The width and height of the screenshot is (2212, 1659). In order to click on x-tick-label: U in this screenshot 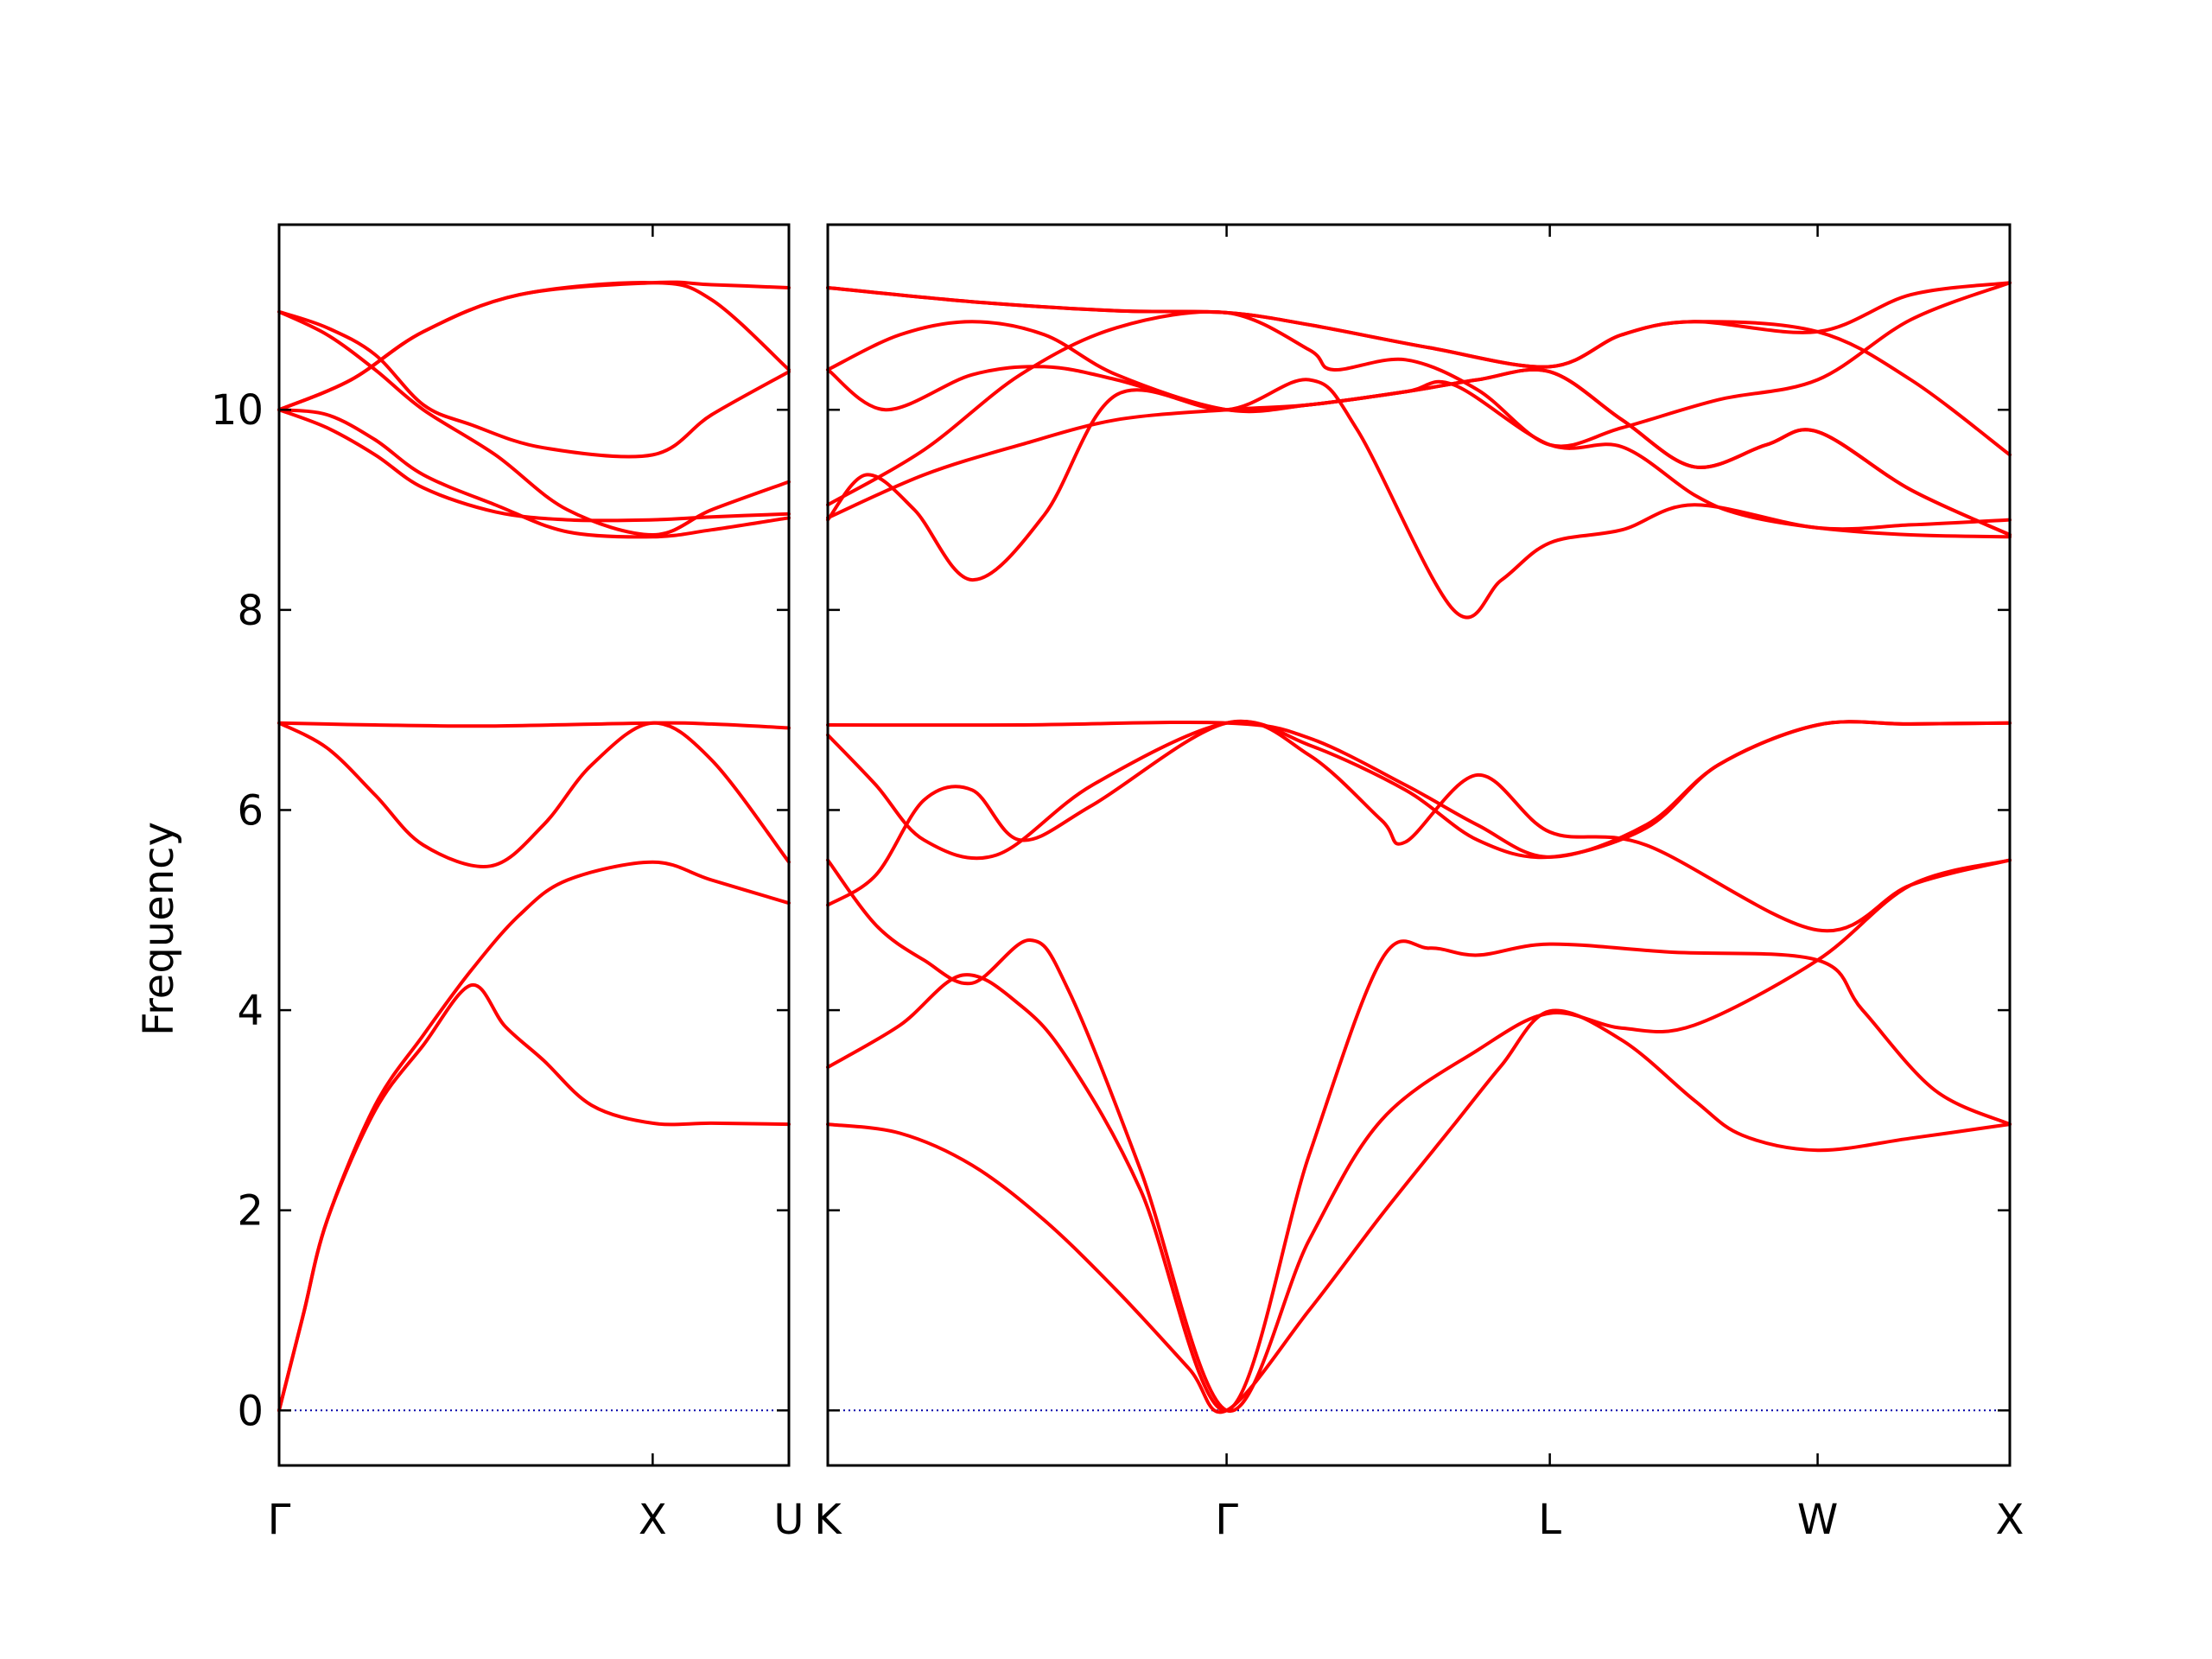, I will do `click(788, 1520)`.